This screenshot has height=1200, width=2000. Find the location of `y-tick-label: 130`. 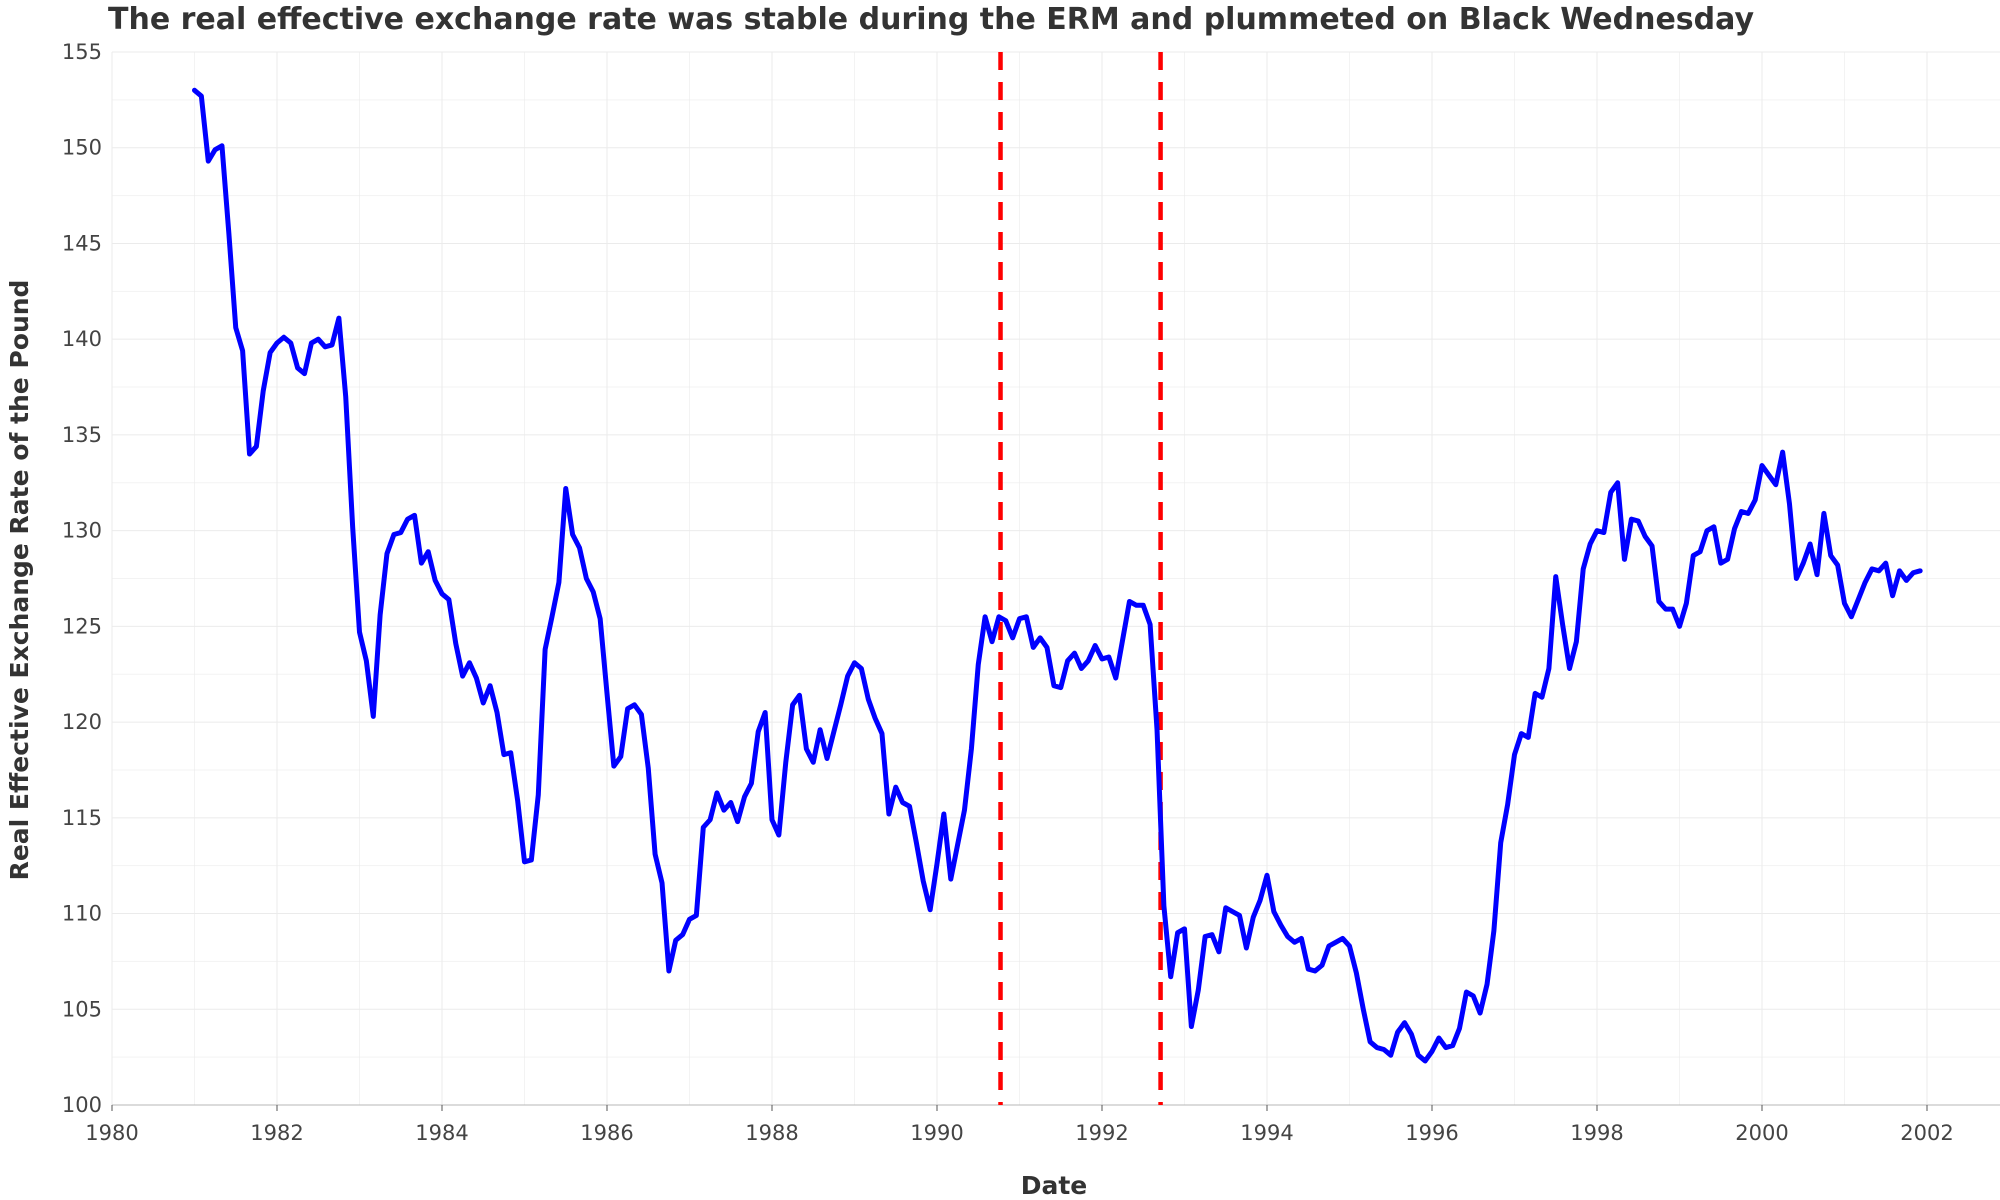

y-tick-label: 130 is located at coordinates (82, 531).